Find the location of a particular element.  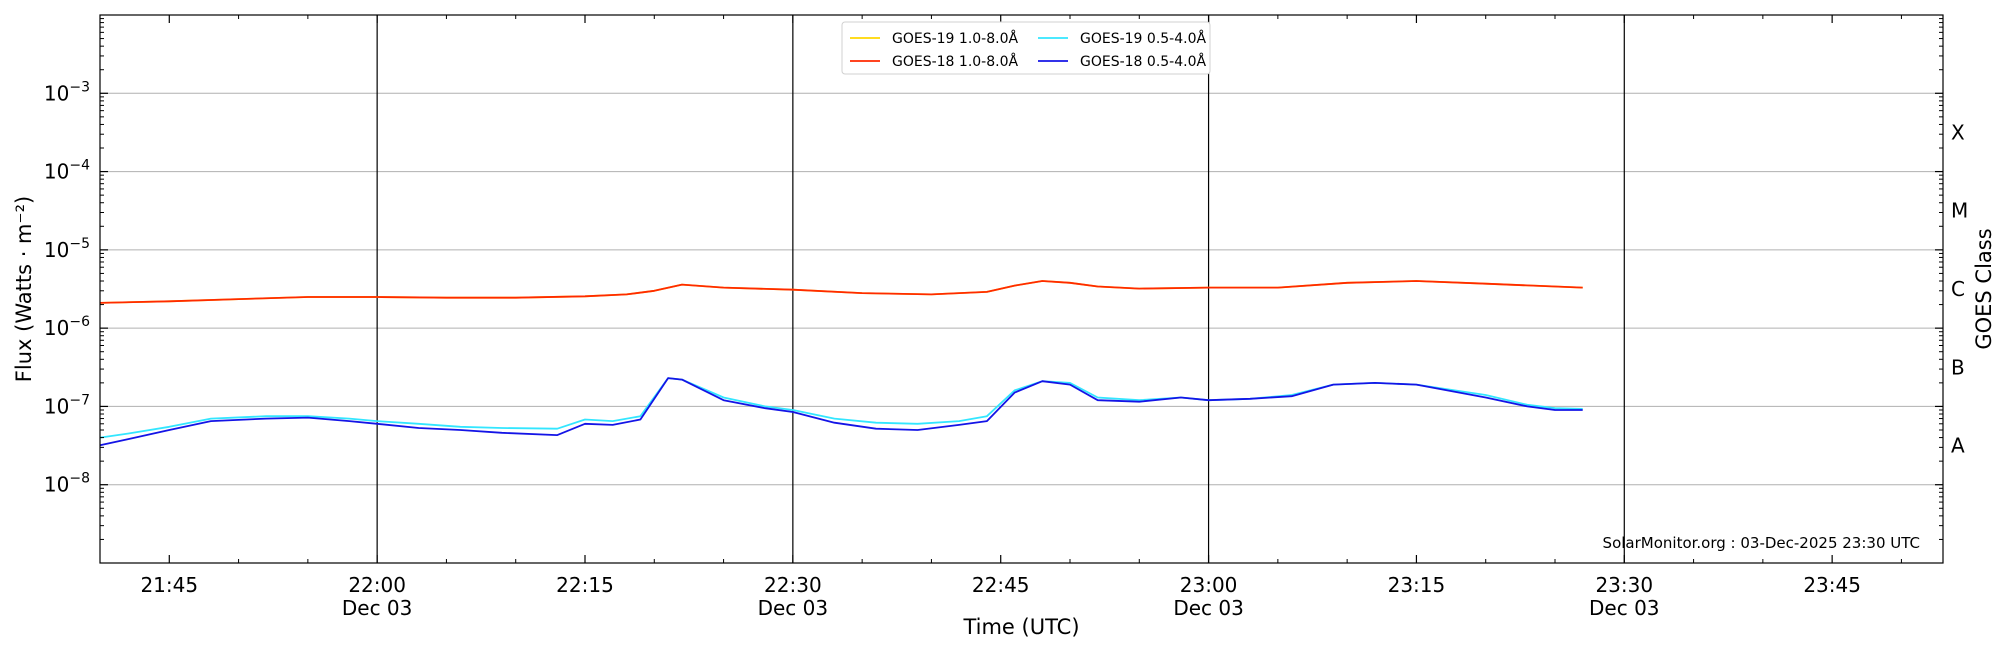

y-tick-exponent: −3 is located at coordinates (79, 87).